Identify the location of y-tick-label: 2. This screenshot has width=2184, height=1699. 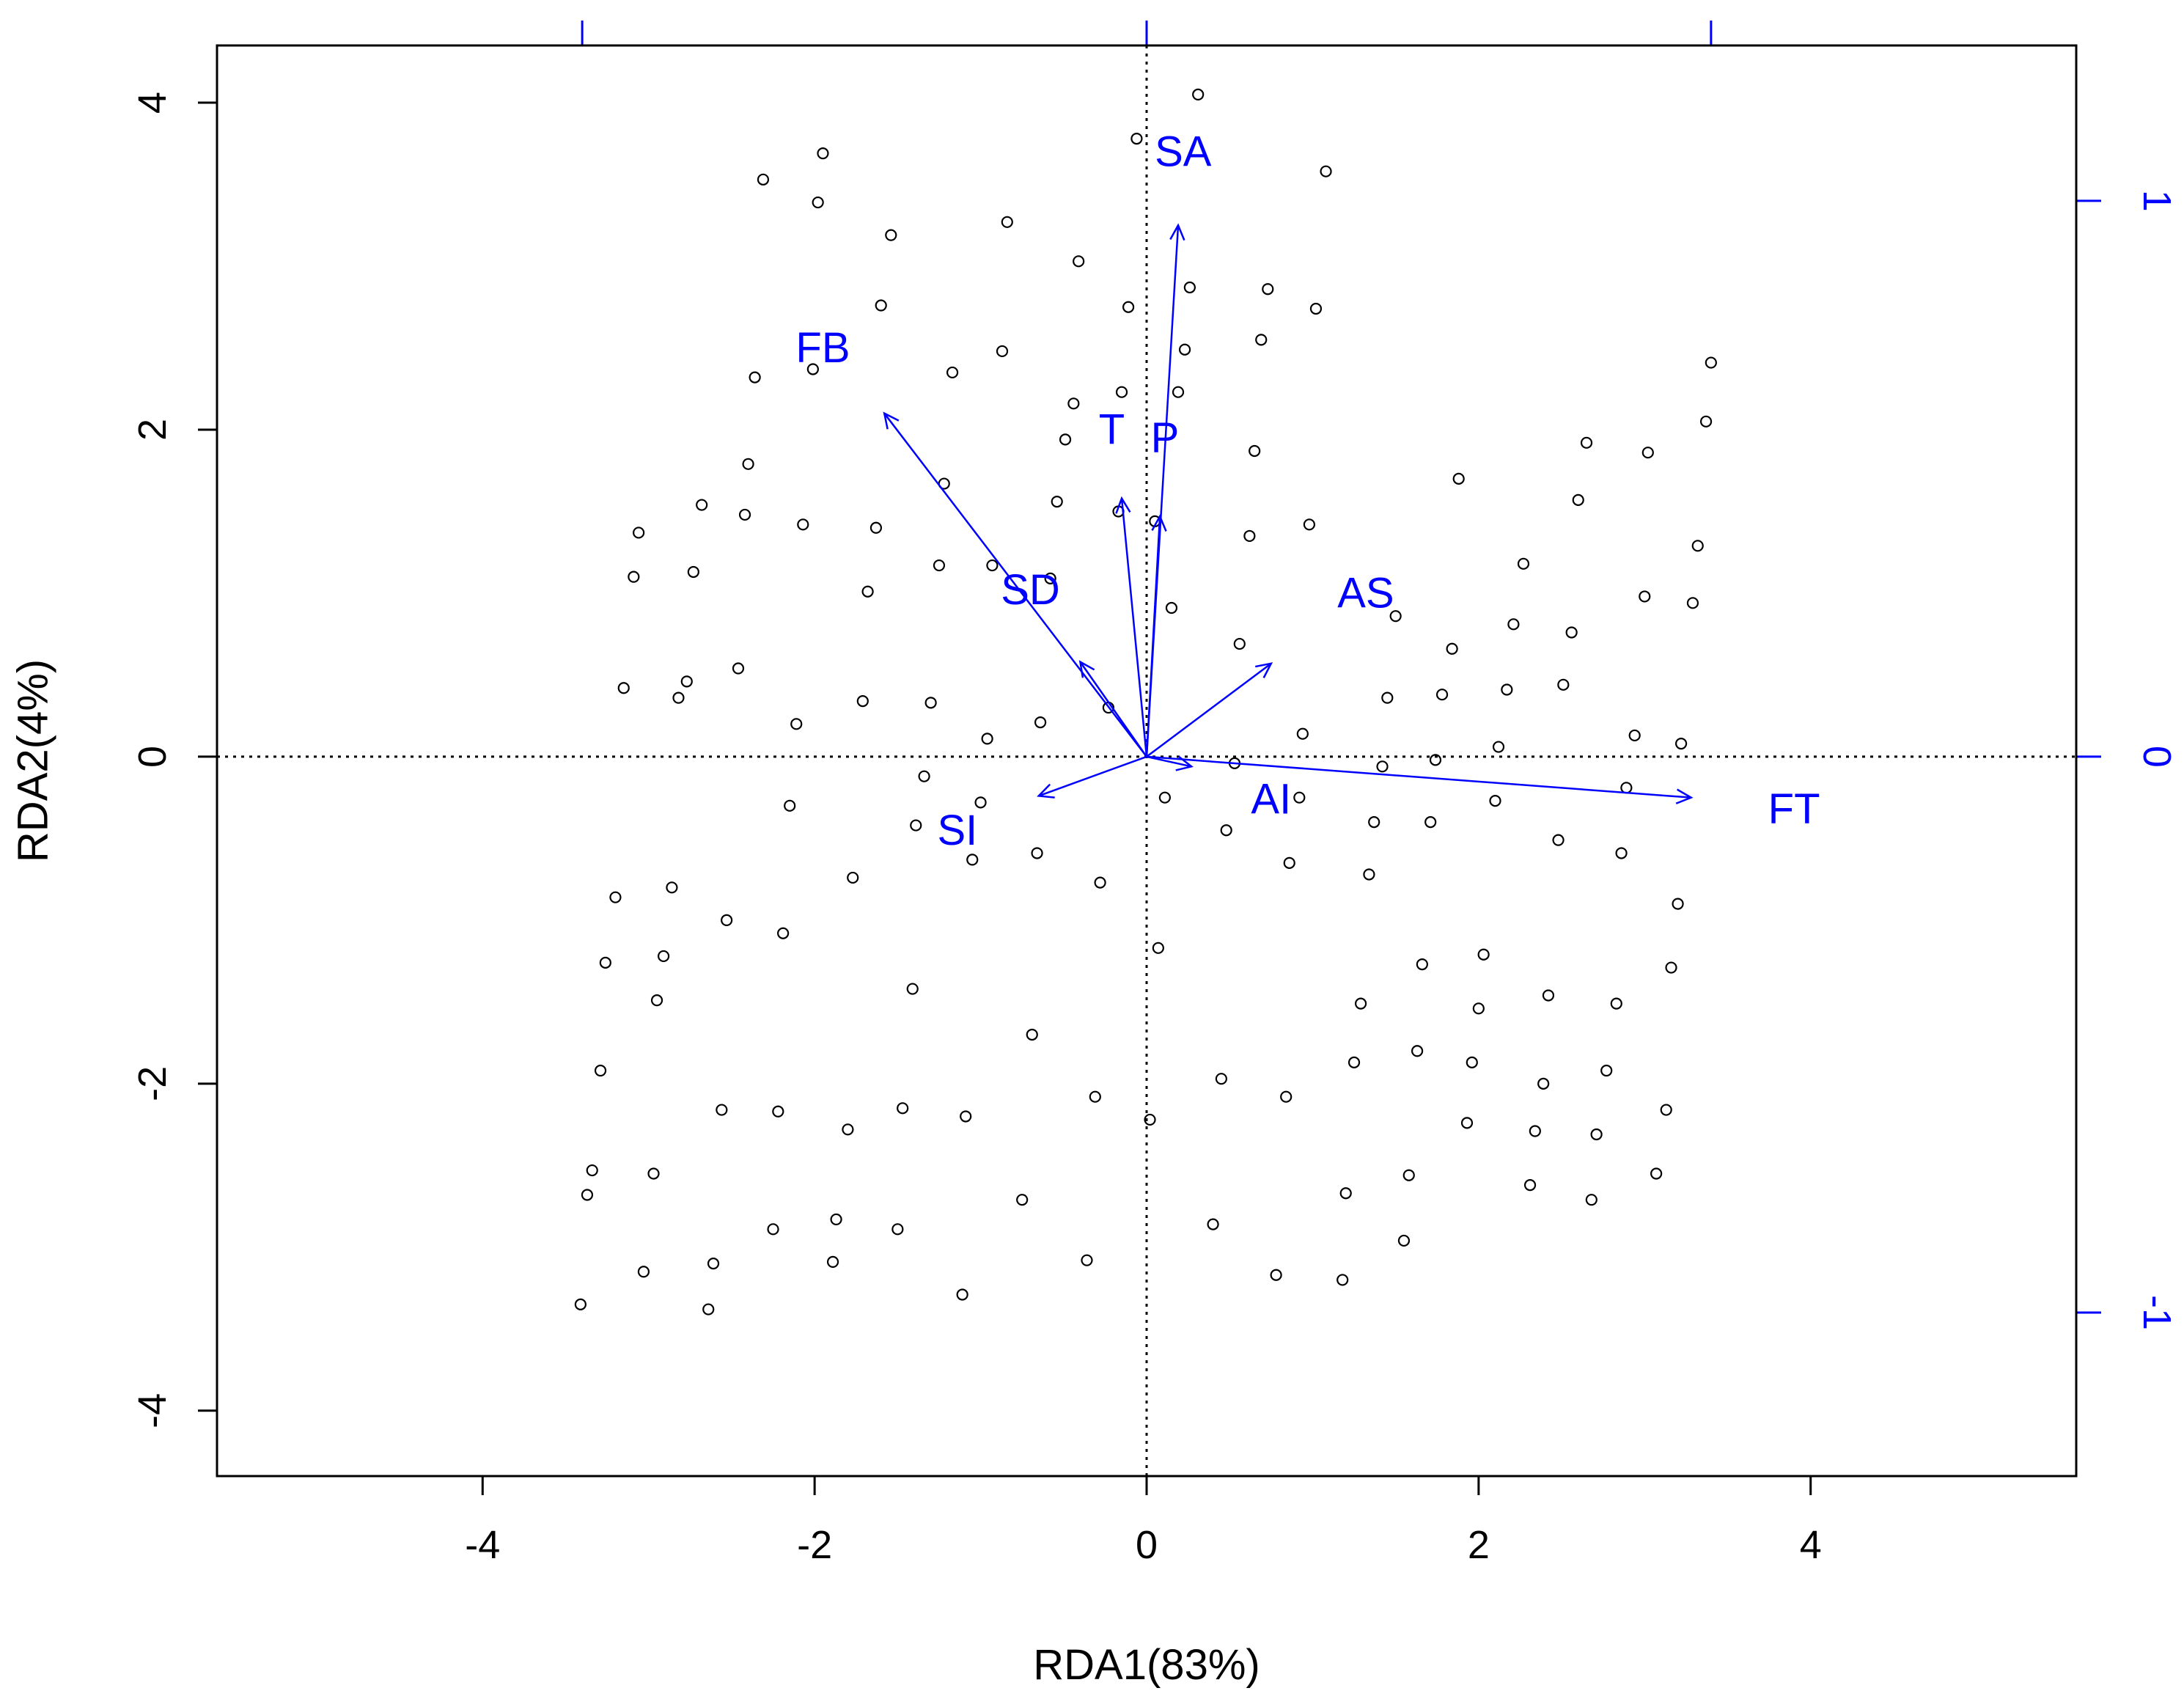
(152, 430).